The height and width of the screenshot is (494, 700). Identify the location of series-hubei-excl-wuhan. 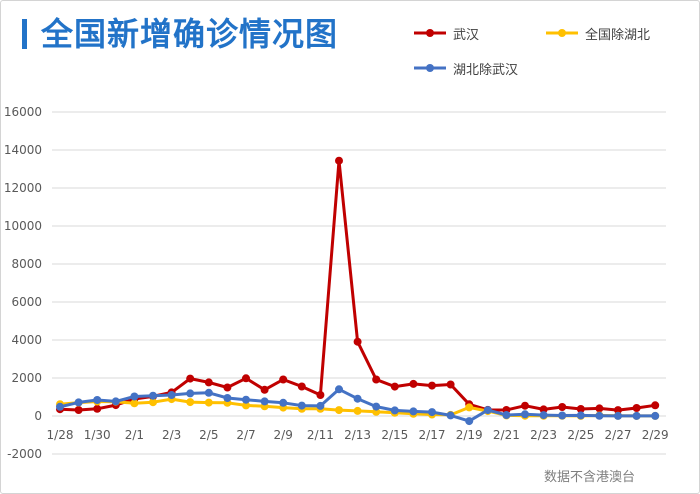
(358, 405).